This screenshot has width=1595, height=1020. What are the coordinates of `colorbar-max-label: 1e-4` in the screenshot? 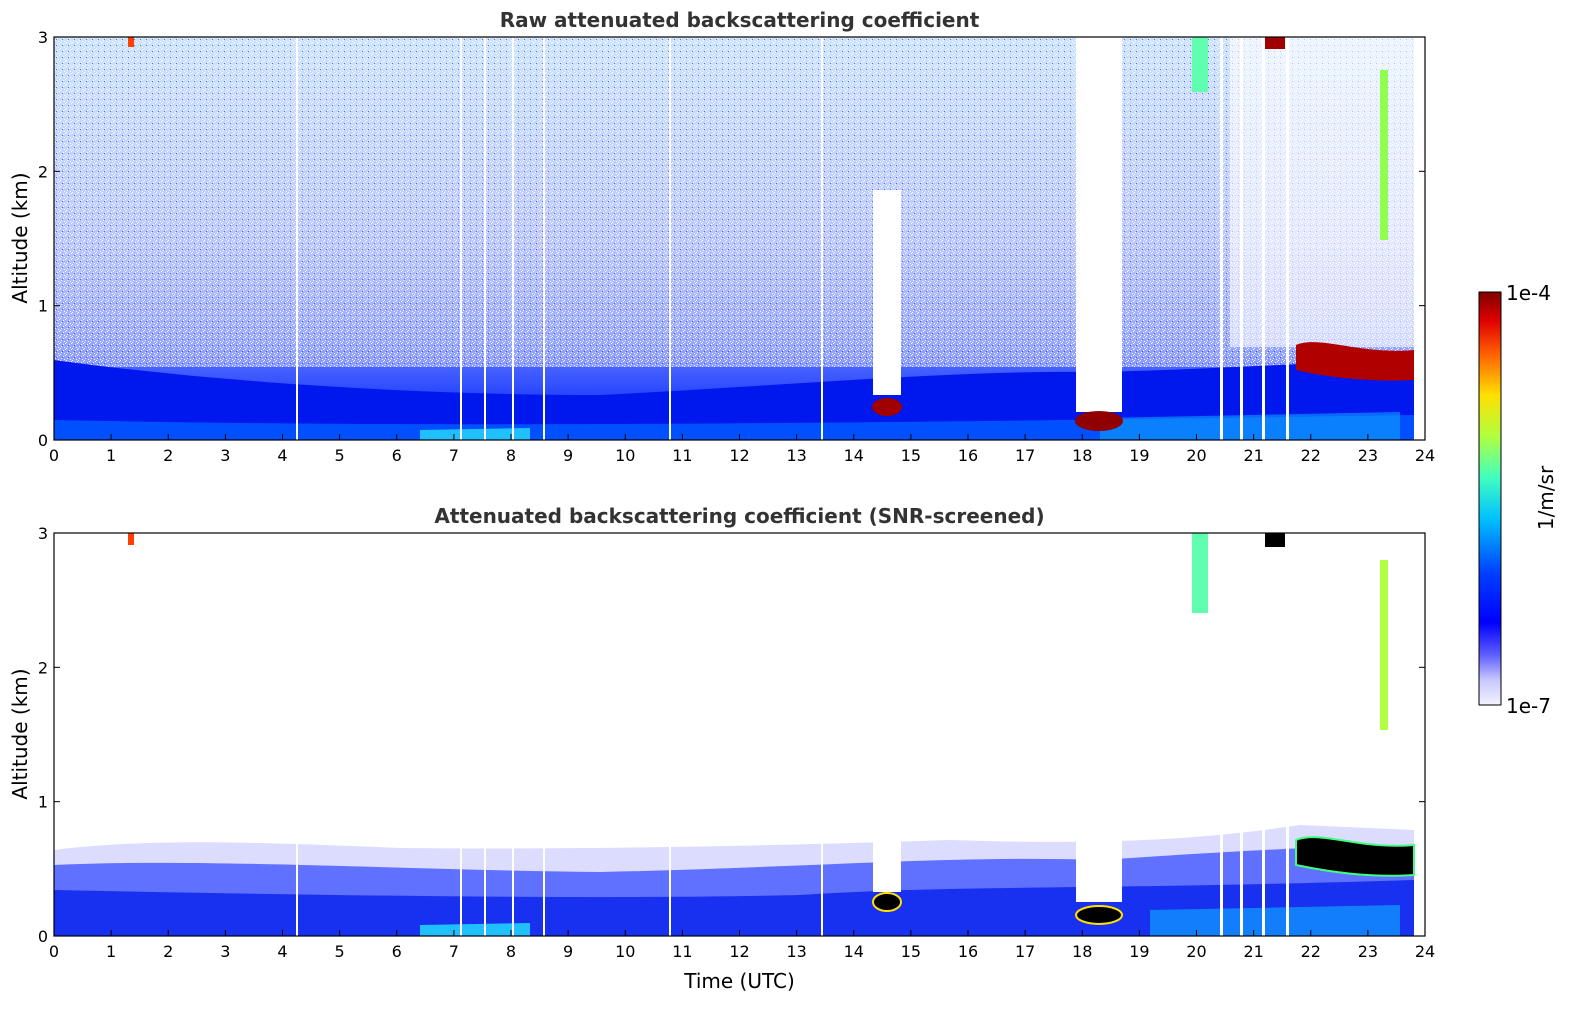 It's located at (1528, 293).